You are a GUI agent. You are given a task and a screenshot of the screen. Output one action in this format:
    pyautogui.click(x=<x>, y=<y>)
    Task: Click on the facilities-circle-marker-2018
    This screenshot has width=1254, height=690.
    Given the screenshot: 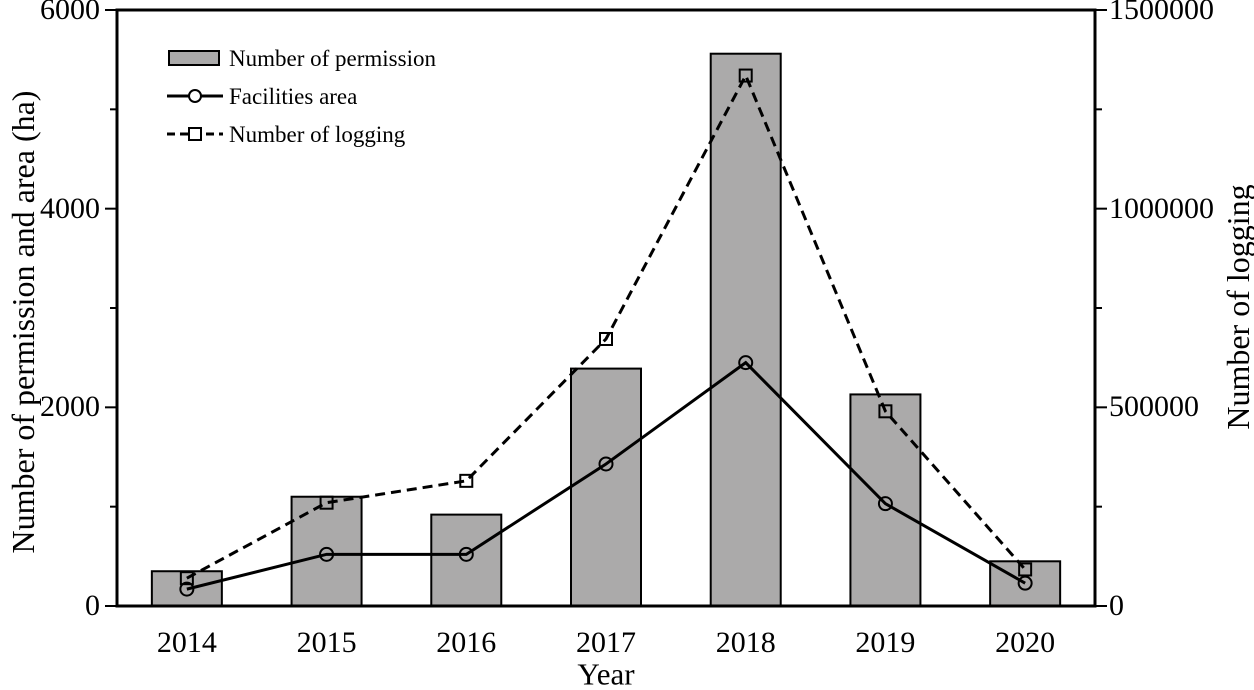 What is the action you would take?
    pyautogui.click(x=746, y=363)
    